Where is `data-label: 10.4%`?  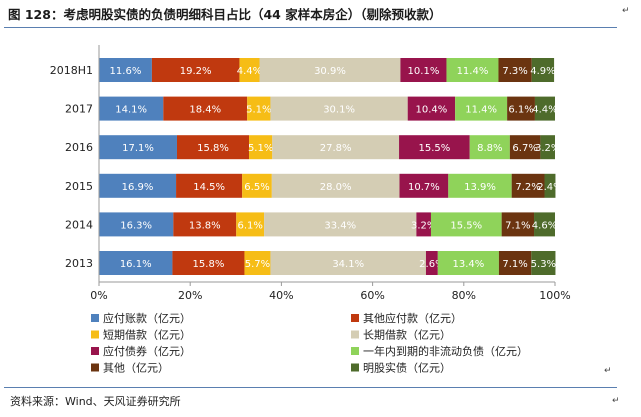 data-label: 10.4% is located at coordinates (432, 110).